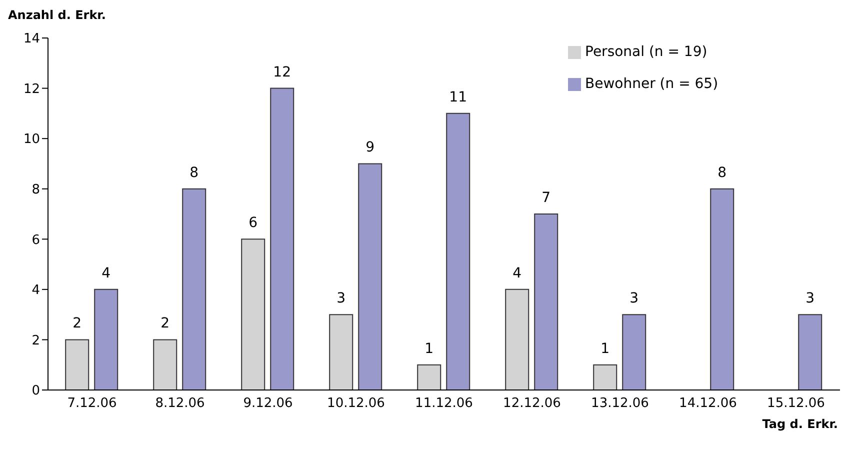 Image resolution: width=854 pixels, height=466 pixels. Describe the element at coordinates (370, 148) in the screenshot. I see `data-label: 9` at that location.